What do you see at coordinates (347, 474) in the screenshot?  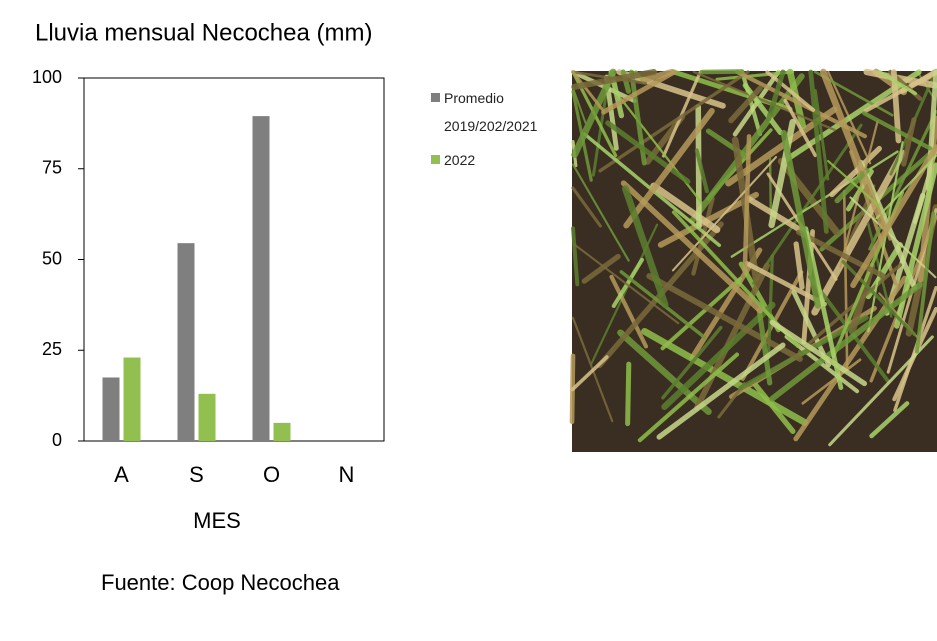 I see `x-tick-label: N` at bounding box center [347, 474].